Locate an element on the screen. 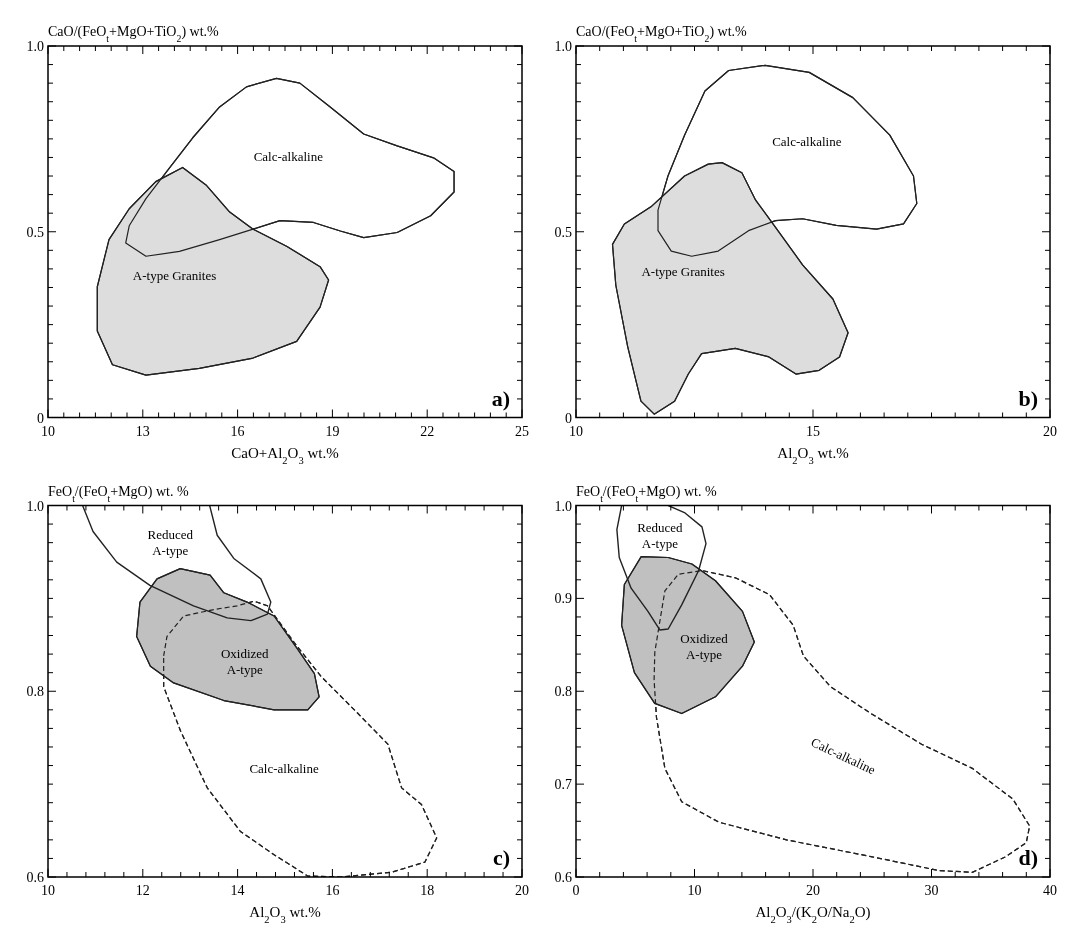 The image size is (1072, 935). annotation: d) is located at coordinates (1028, 857).